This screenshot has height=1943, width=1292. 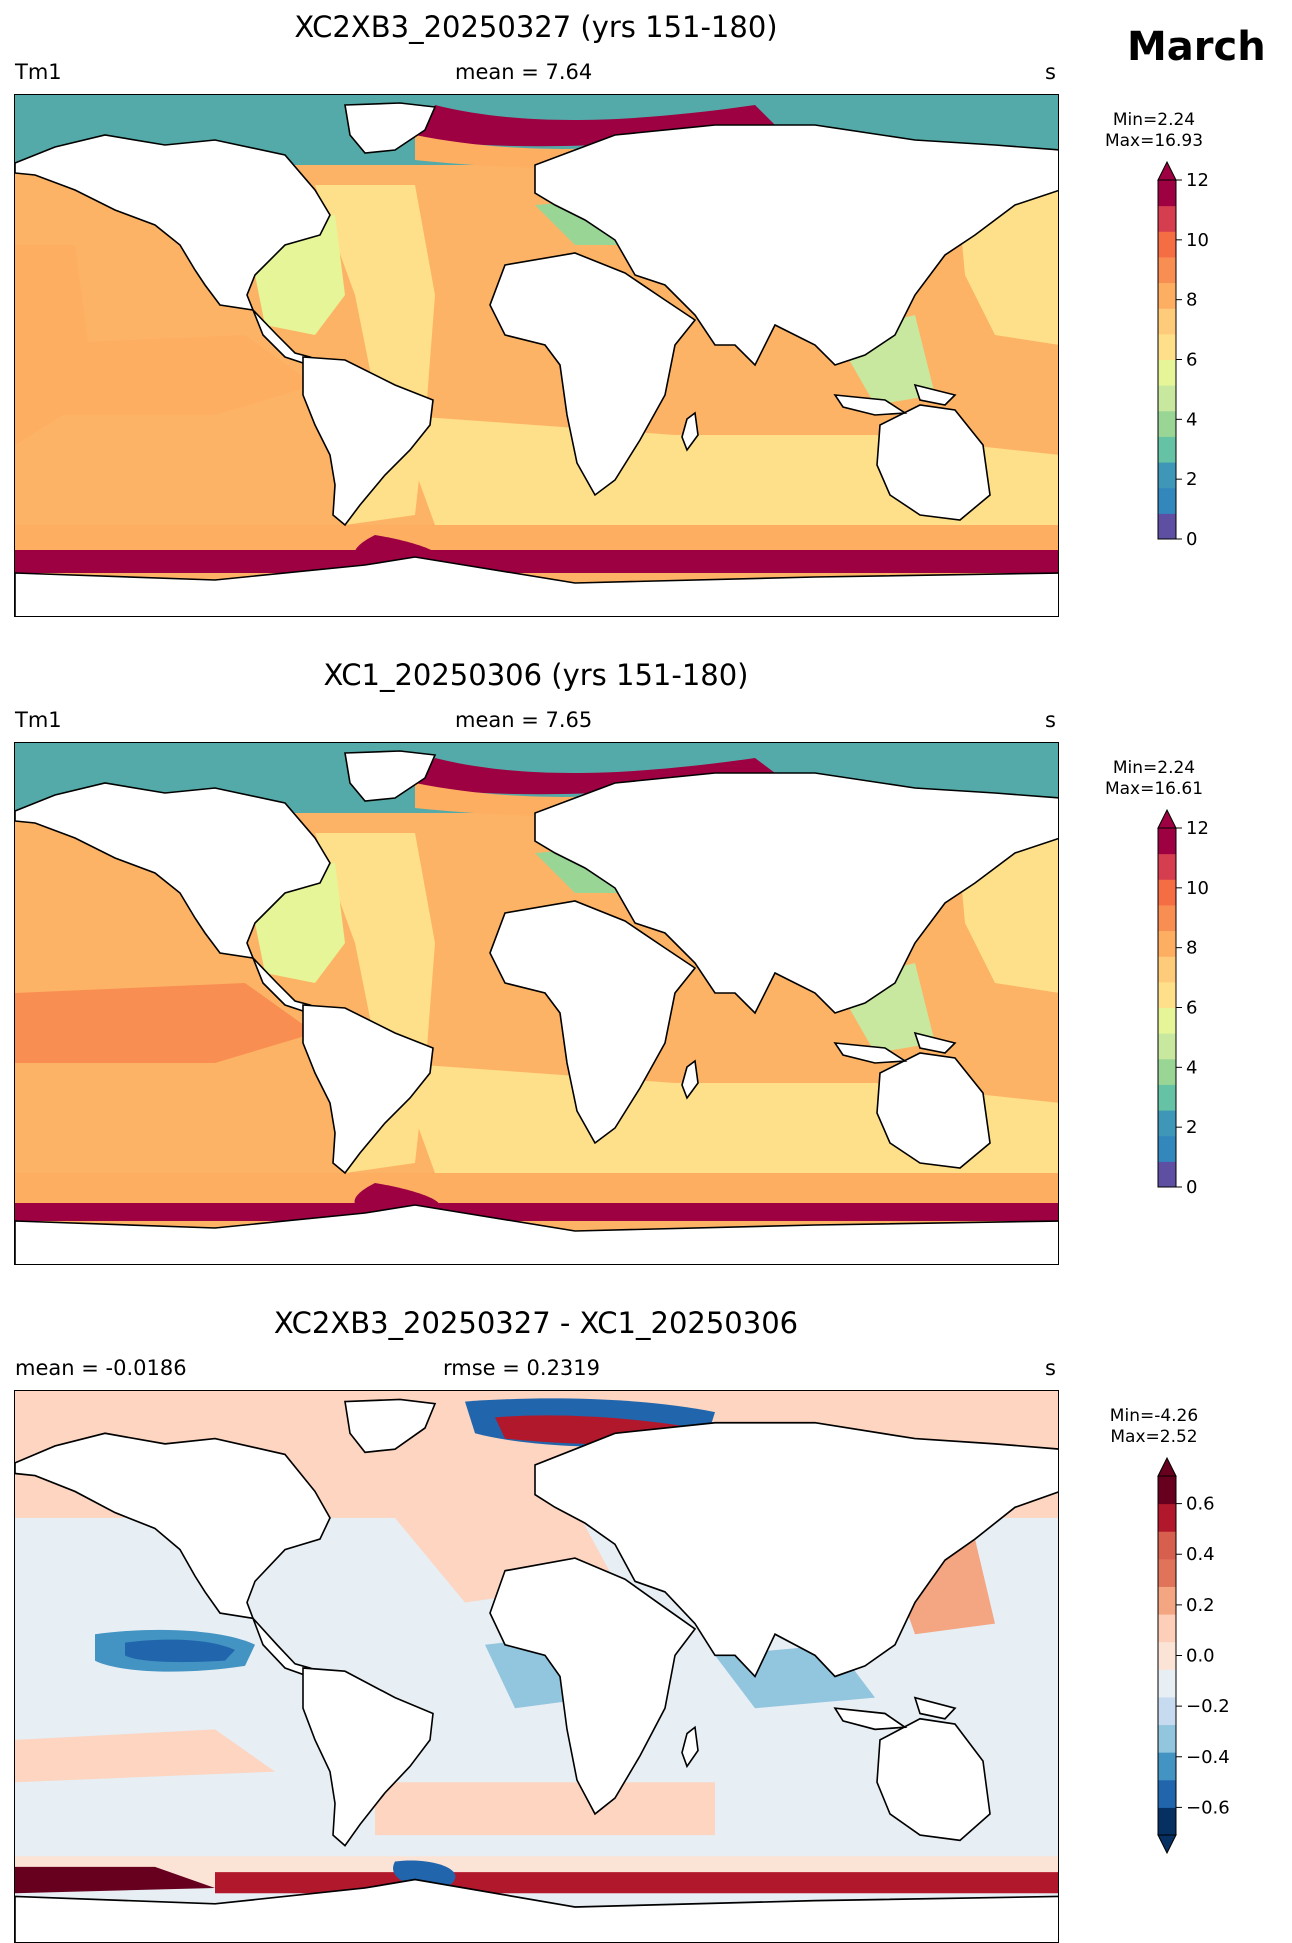 I want to click on panel-1-mean-label: mean = 7.64, so click(x=524, y=72).